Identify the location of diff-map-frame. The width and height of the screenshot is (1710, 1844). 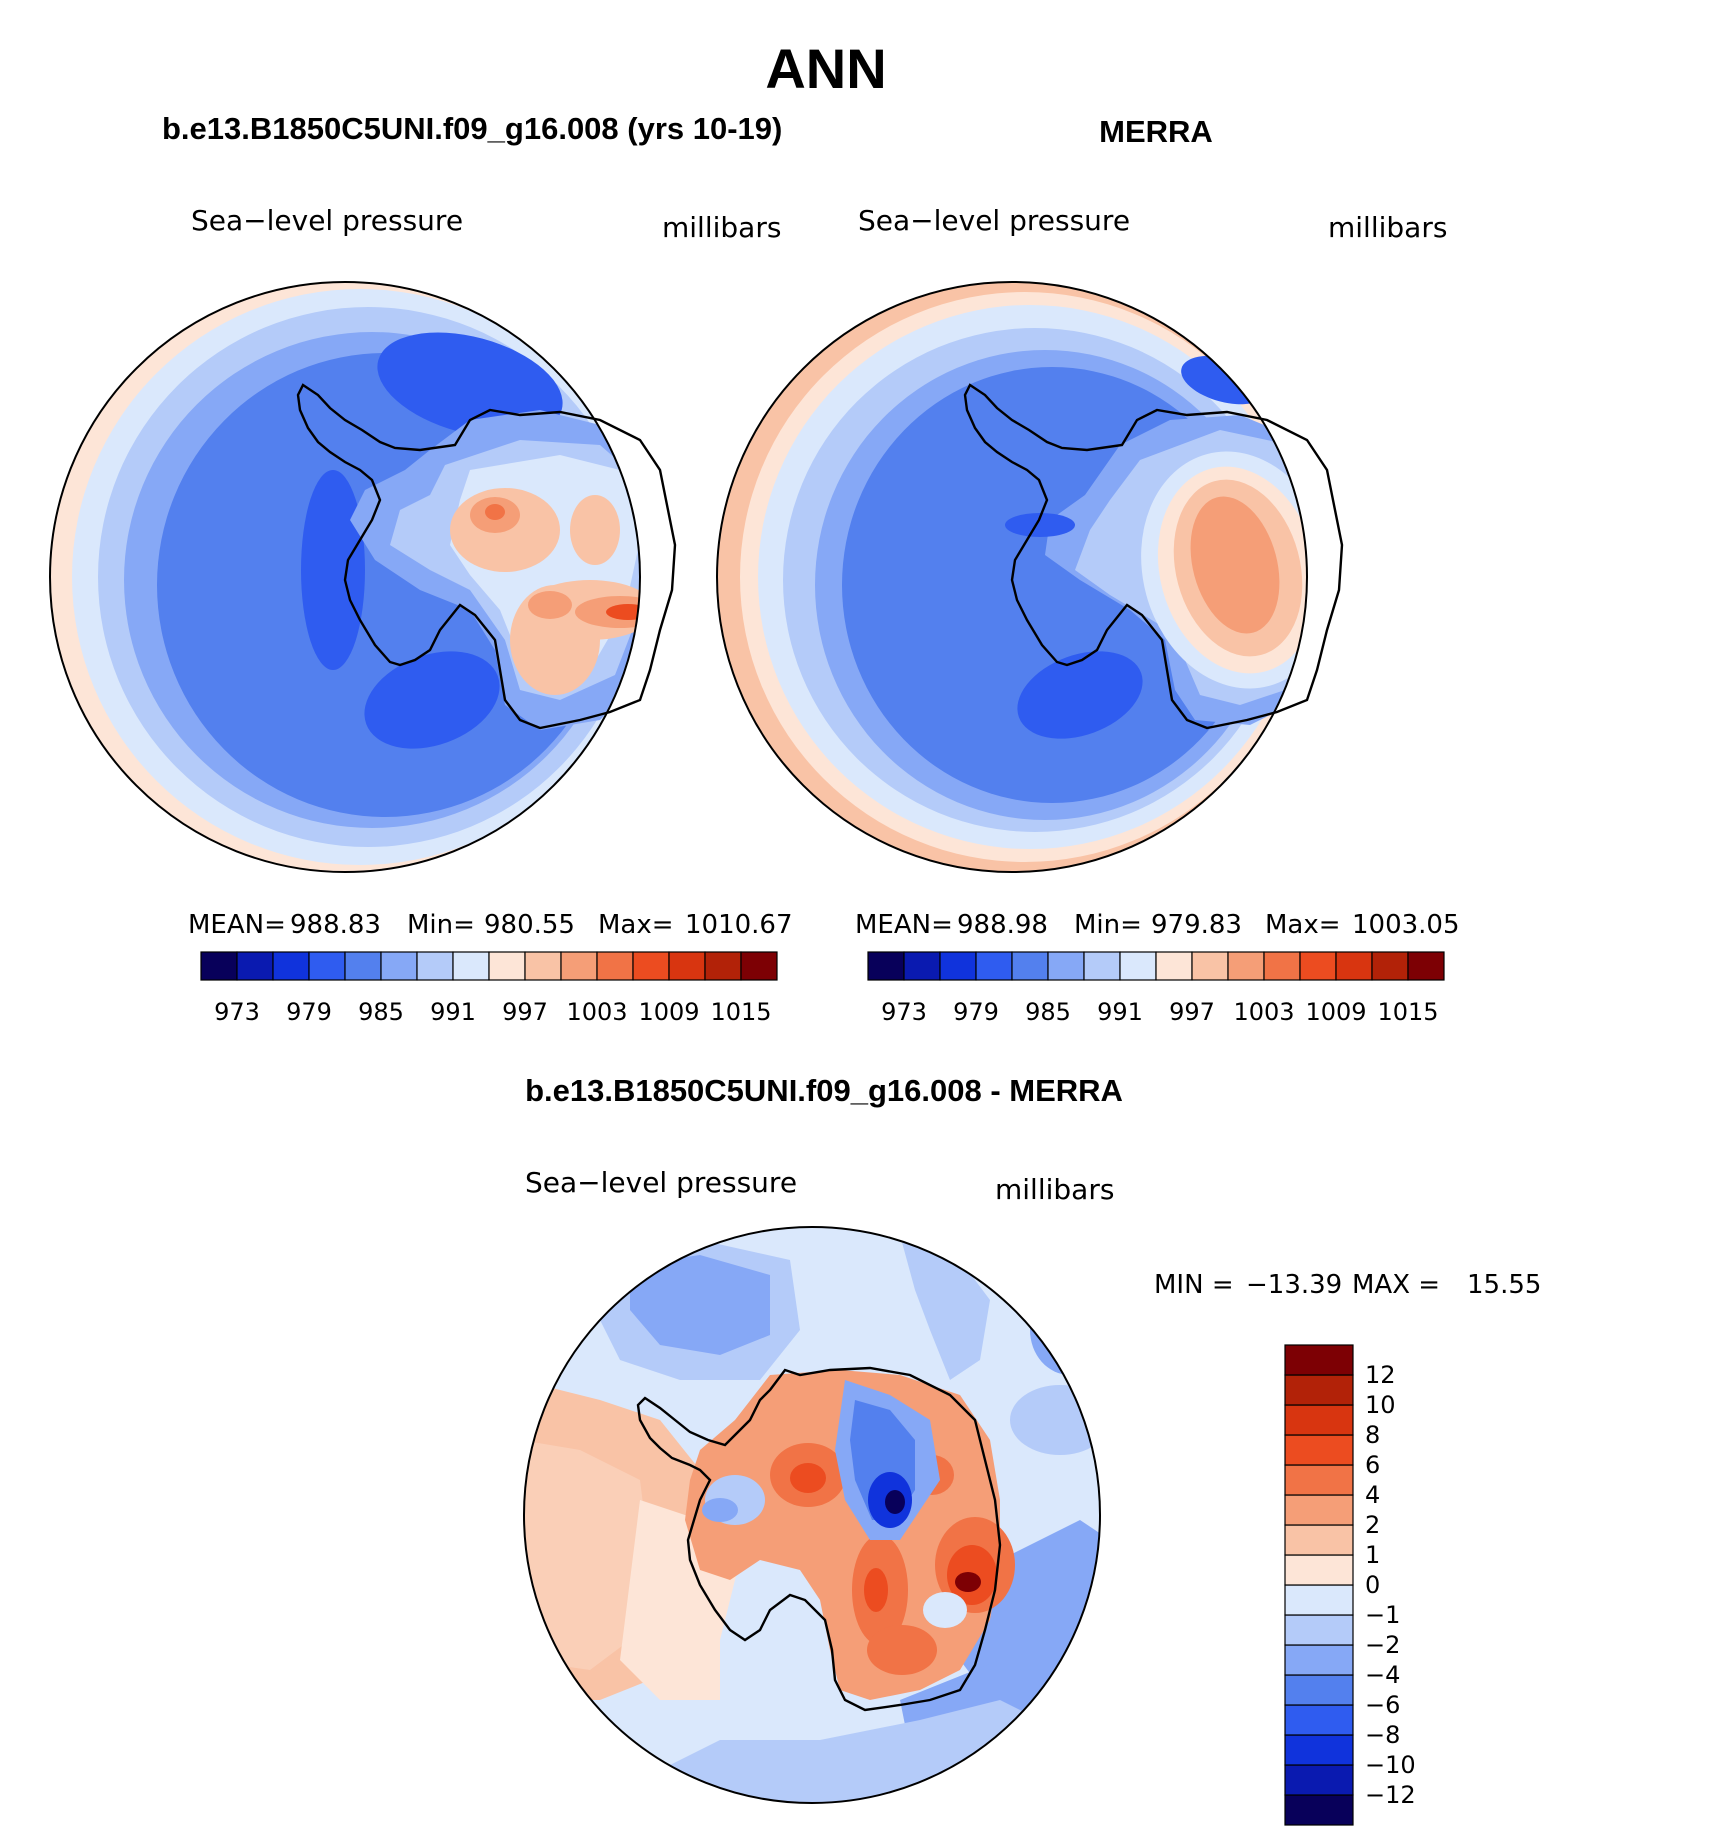
(812, 1515).